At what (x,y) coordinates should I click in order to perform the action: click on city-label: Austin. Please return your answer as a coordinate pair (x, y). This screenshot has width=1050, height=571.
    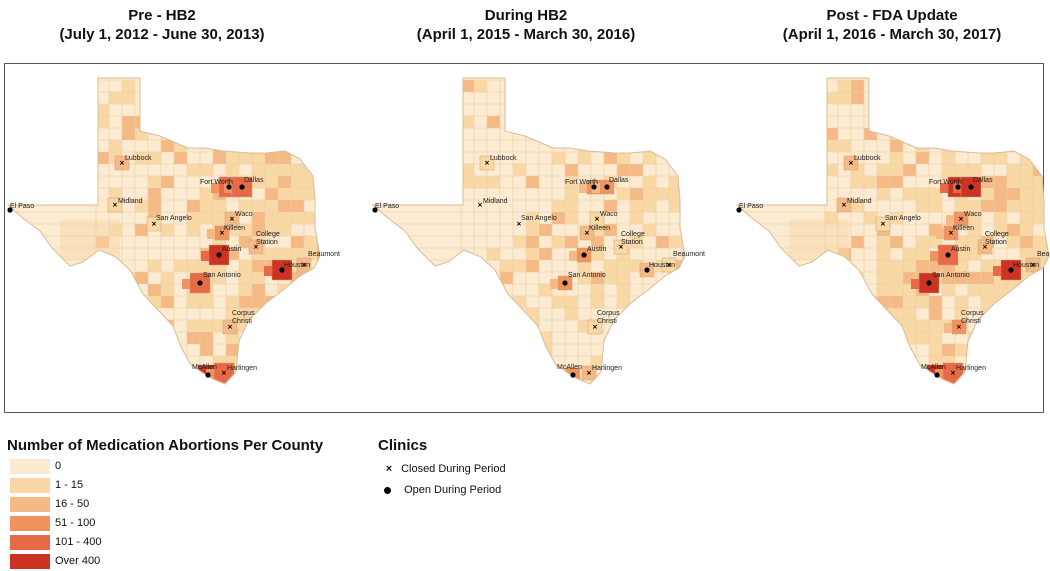
    Looking at the image, I should click on (232, 249).